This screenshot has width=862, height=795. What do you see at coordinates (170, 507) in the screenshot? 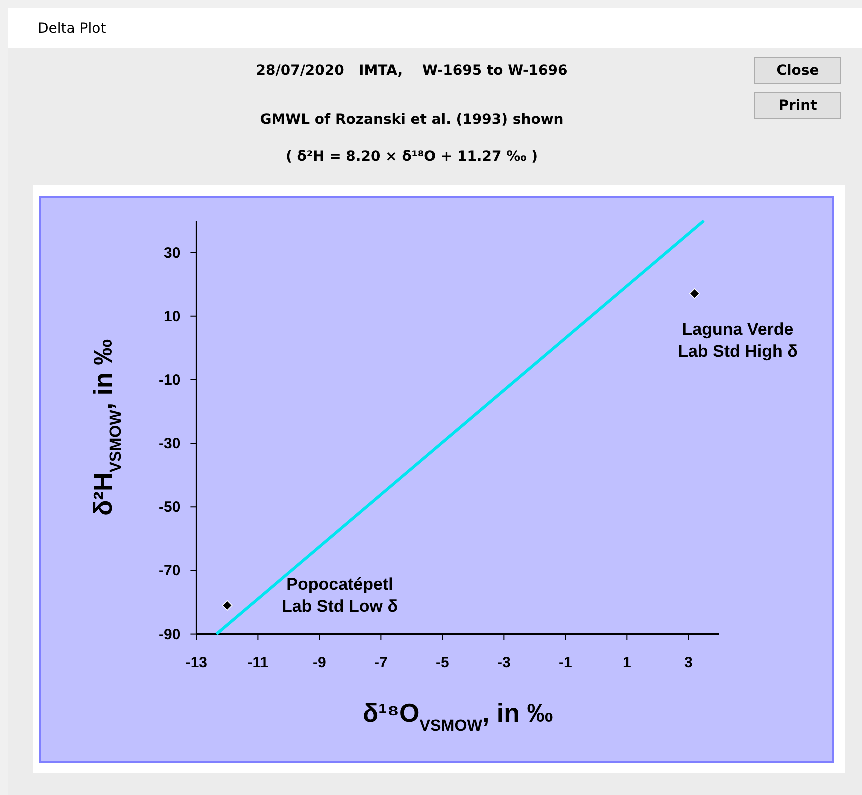
I see `y-tick-label: -50` at bounding box center [170, 507].